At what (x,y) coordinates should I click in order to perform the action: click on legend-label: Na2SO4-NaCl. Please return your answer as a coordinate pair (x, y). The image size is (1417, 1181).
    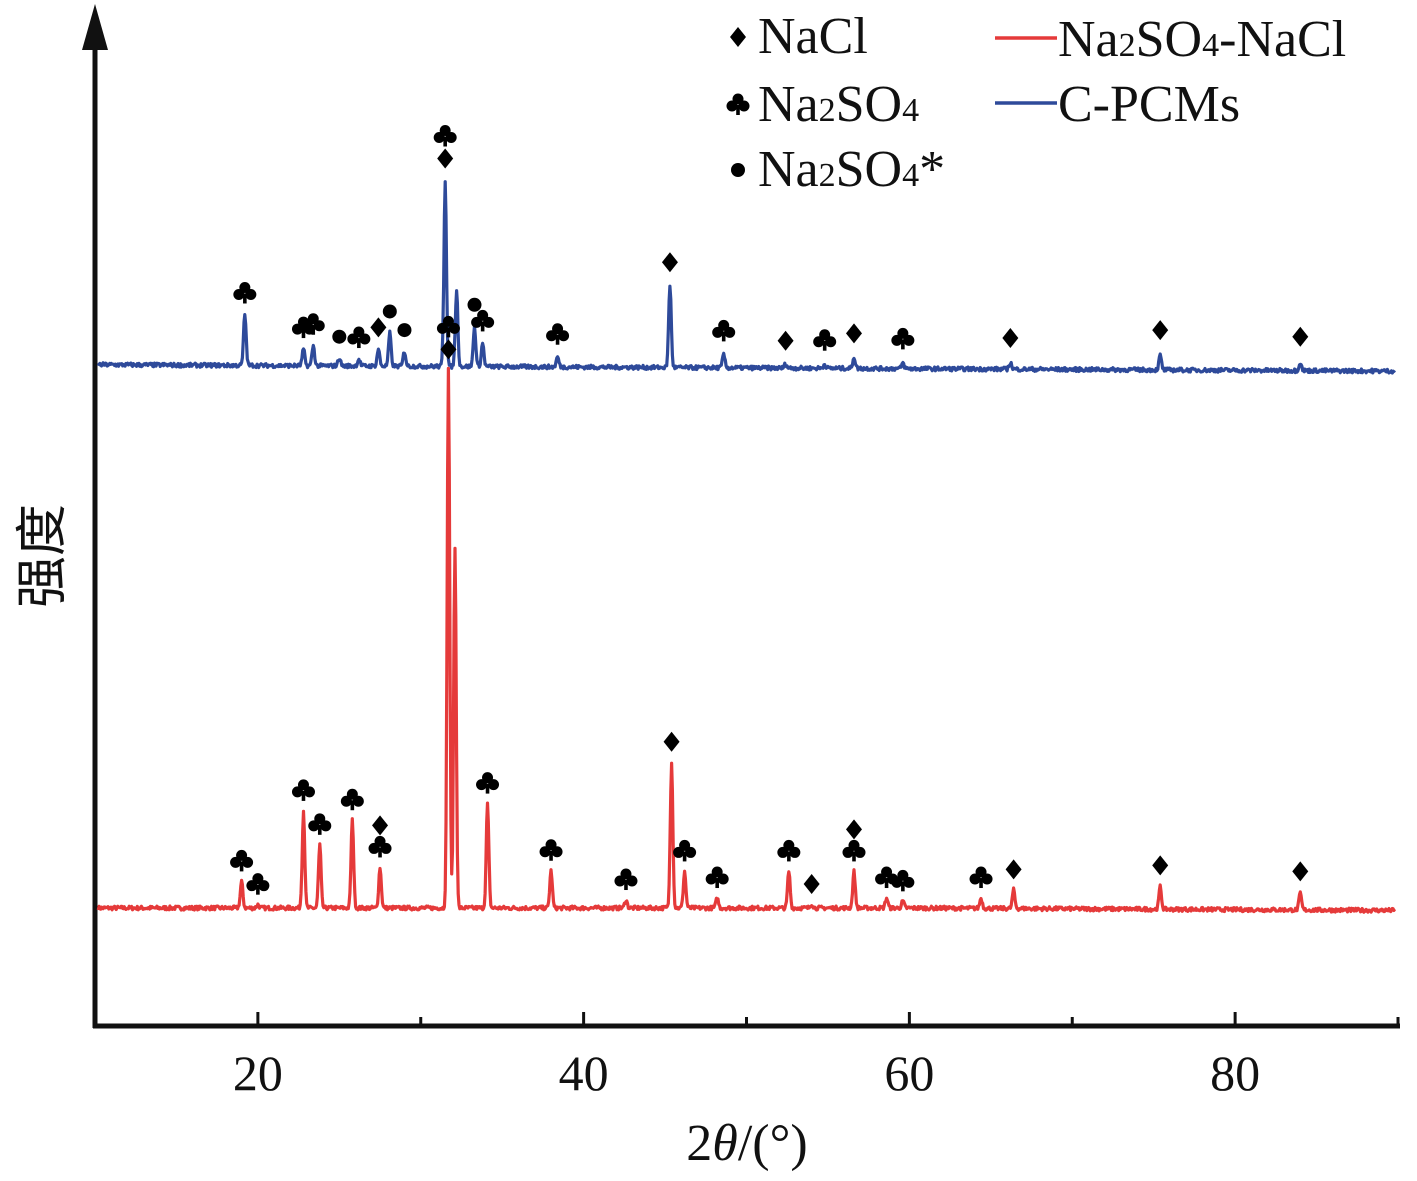
    Looking at the image, I should click on (1202, 39).